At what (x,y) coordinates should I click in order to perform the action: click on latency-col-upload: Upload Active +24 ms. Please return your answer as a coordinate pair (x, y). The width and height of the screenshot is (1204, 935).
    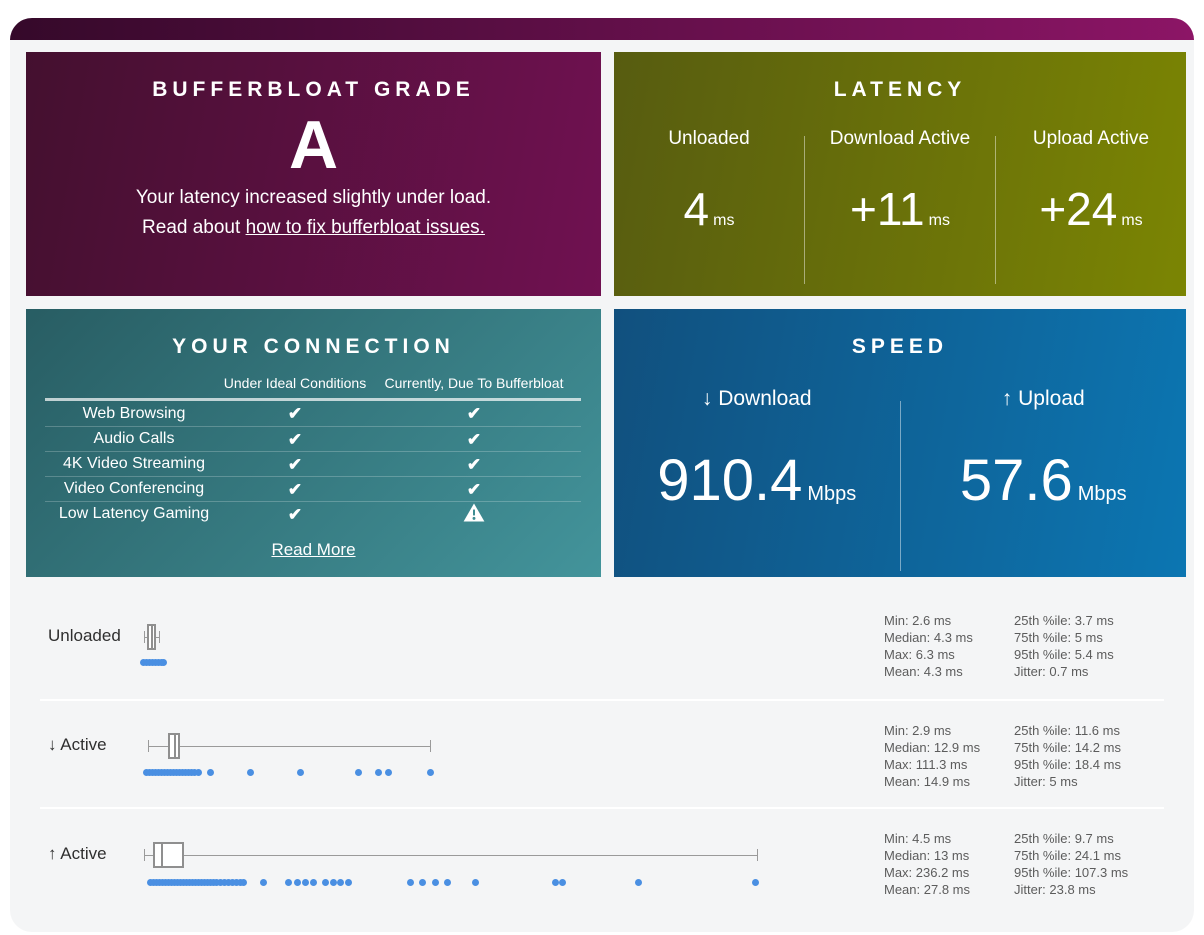
    Looking at the image, I should click on (1091, 206).